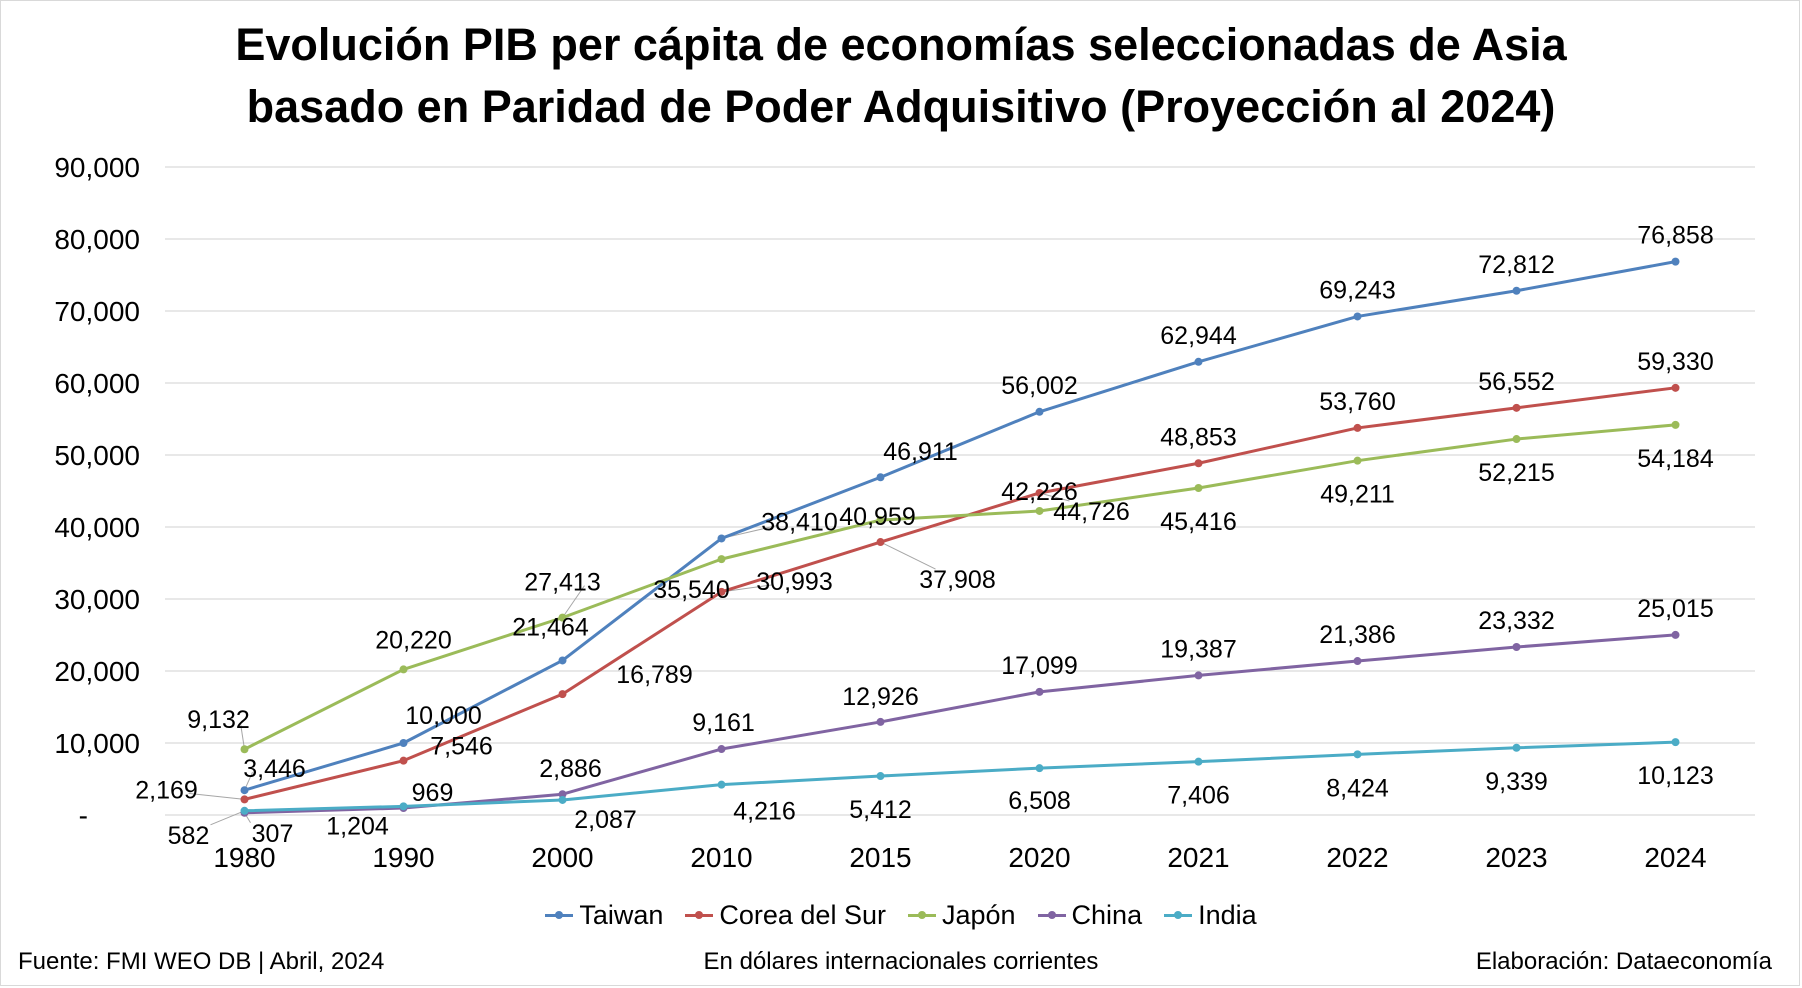 The width and height of the screenshot is (1802, 988). What do you see at coordinates (1516, 382) in the screenshot?
I see `data-label: 56,552` at bounding box center [1516, 382].